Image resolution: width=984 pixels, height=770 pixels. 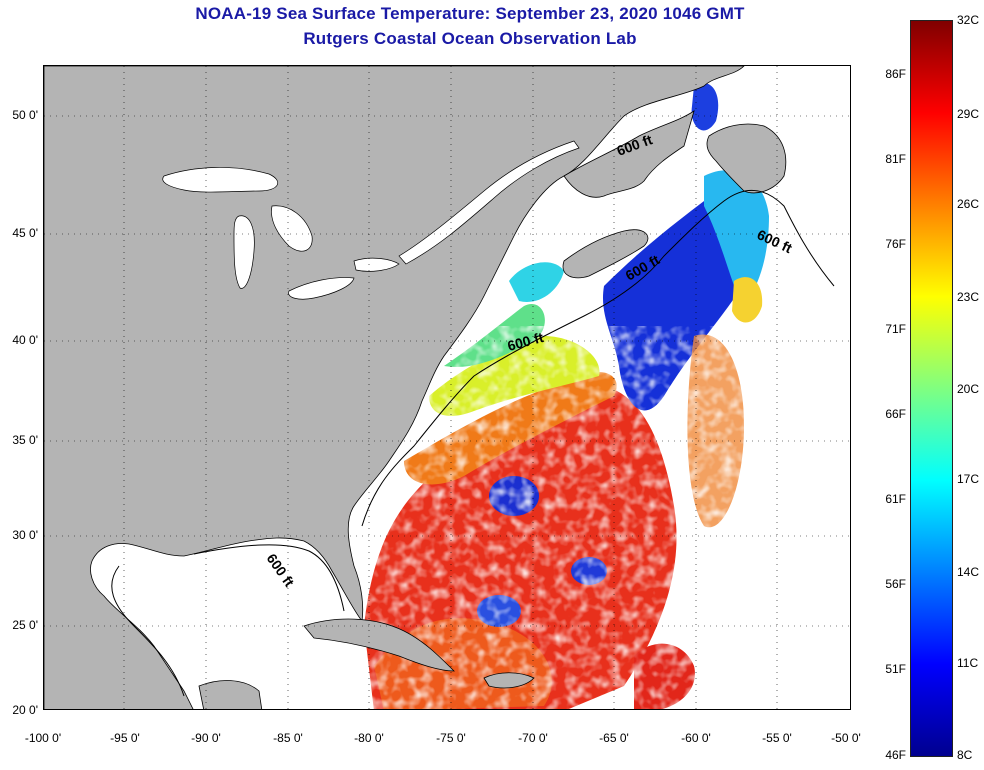 What do you see at coordinates (292, 228) in the screenshot?
I see `lake-huron` at bounding box center [292, 228].